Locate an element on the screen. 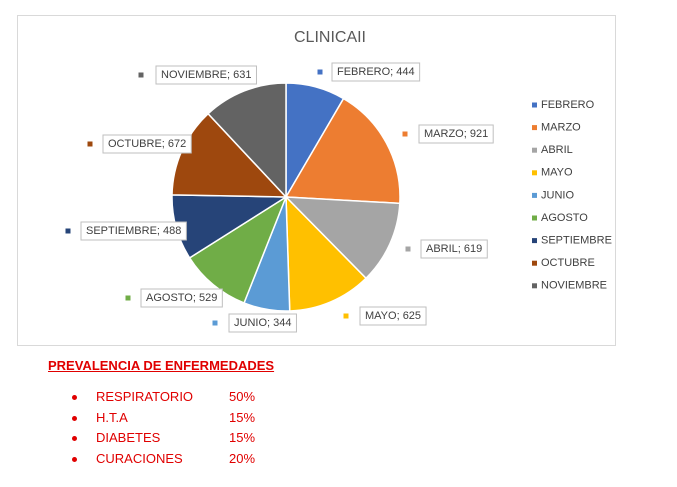  data-label: AGOSTO; 529 is located at coordinates (181, 298).